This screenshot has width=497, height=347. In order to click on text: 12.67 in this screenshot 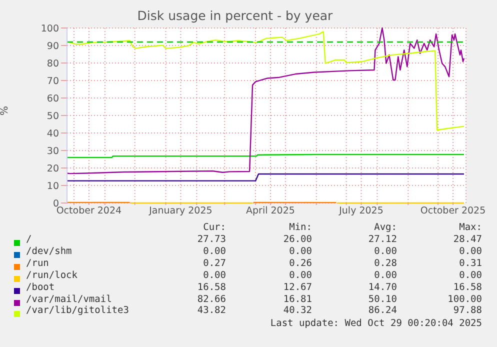, I will do `click(297, 287)`.